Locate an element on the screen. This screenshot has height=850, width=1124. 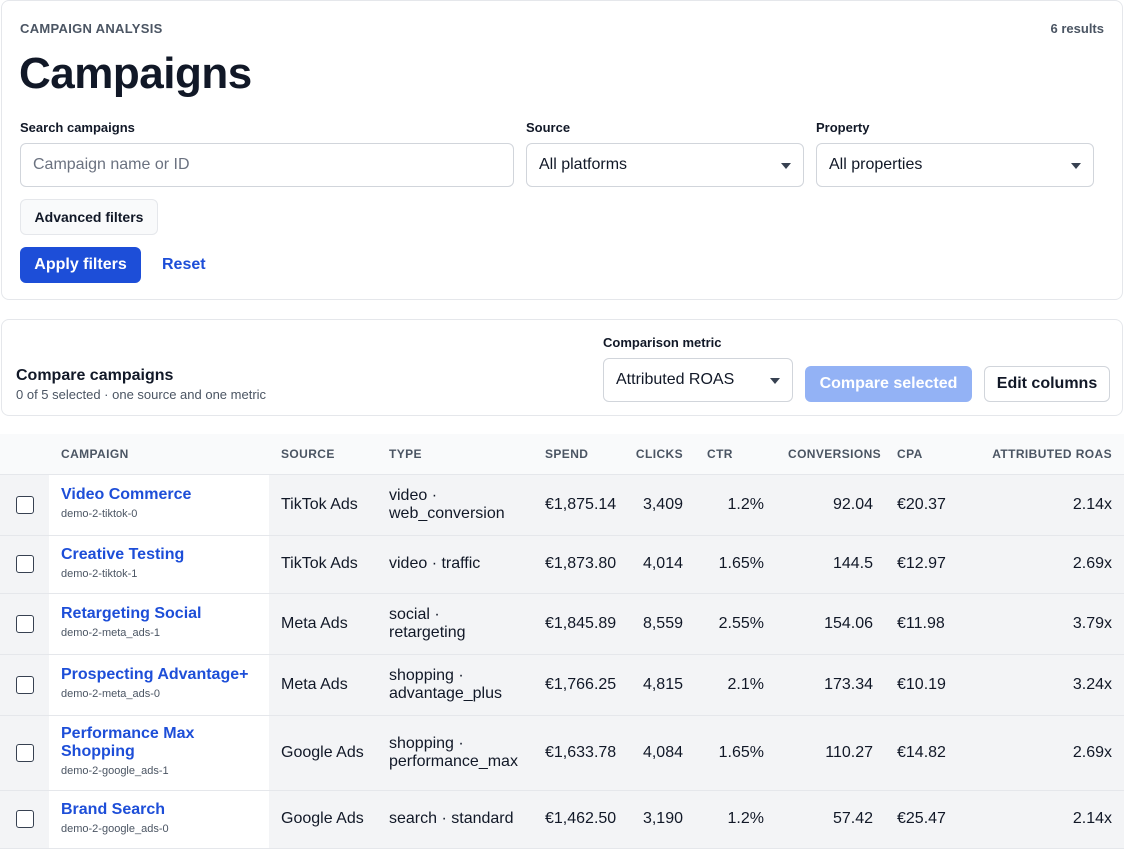
cpa-cell: €11.98 is located at coordinates (923, 624).